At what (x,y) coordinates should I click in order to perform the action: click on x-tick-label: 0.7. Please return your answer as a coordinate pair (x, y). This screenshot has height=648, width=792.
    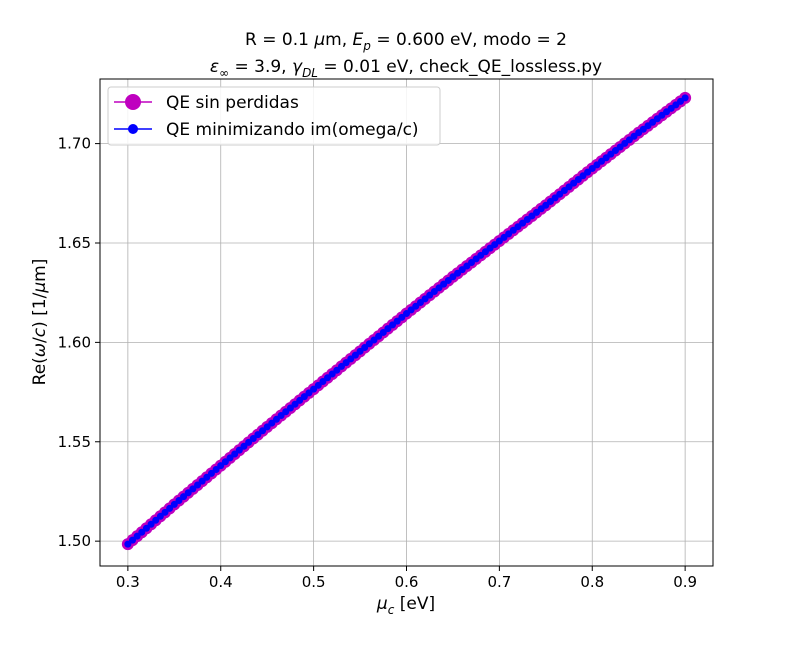
    Looking at the image, I should click on (499, 582).